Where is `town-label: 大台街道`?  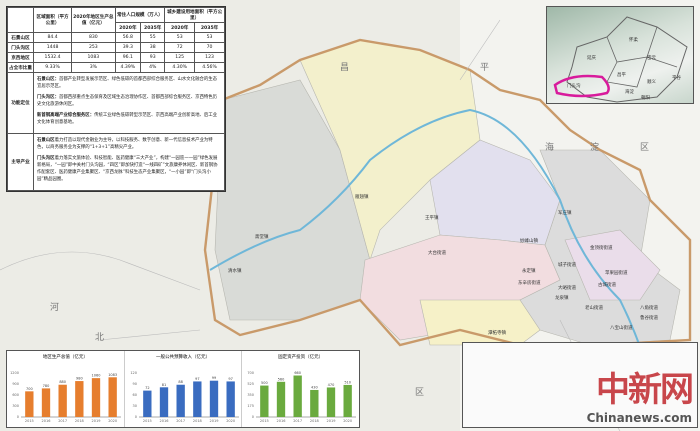
town-label: 大台街道 is located at coordinates (437, 253).